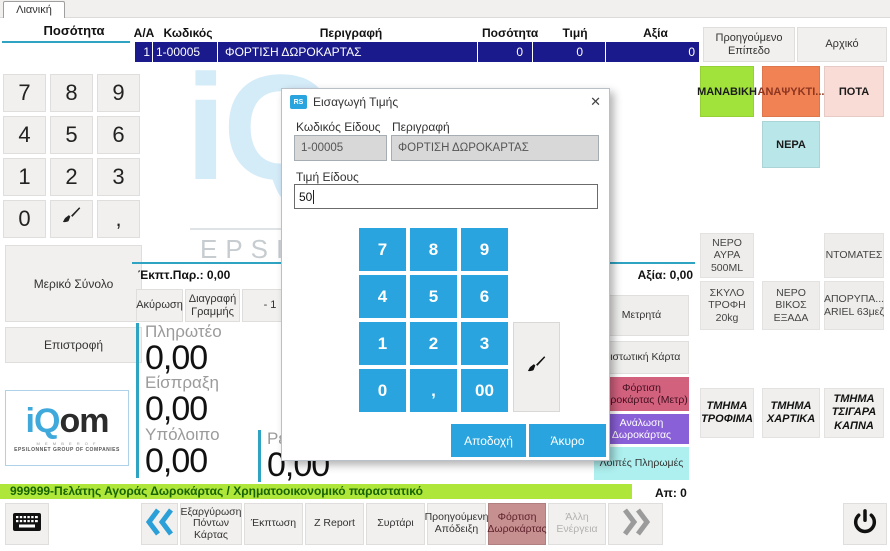 The width and height of the screenshot is (890, 551). Describe the element at coordinates (188, 33) in the screenshot. I see `col-header-code: Κωδικός` at that location.